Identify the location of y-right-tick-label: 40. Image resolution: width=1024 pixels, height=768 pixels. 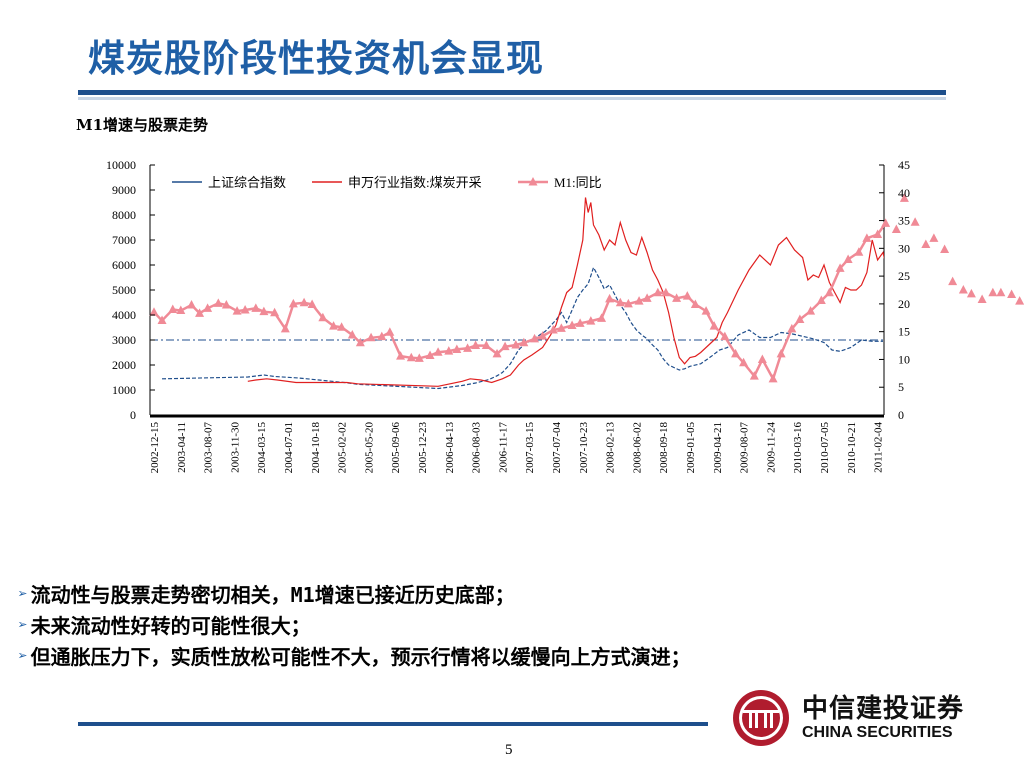
(904, 193).